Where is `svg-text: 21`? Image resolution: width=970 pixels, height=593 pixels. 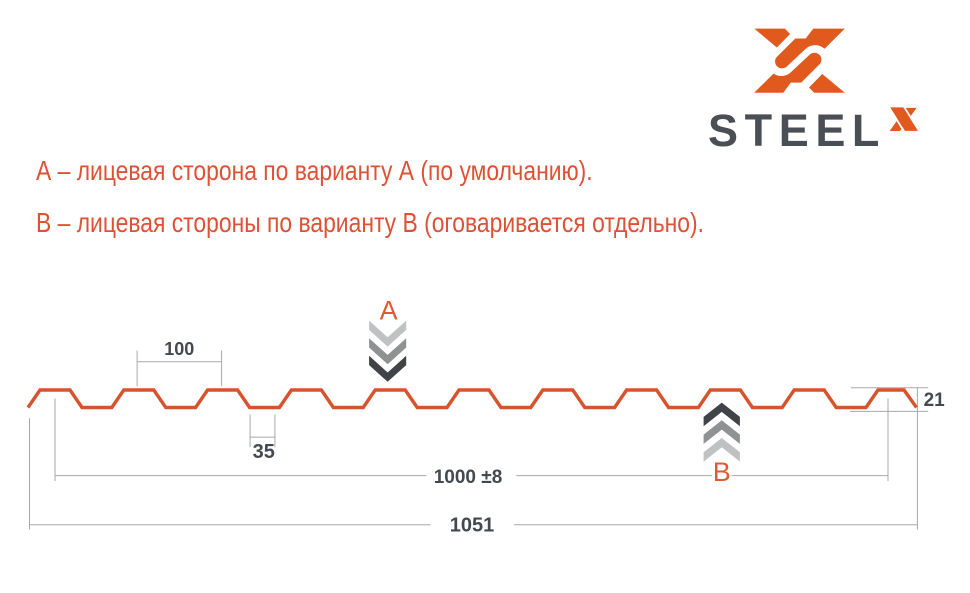
svg-text: 21 is located at coordinates (935, 400).